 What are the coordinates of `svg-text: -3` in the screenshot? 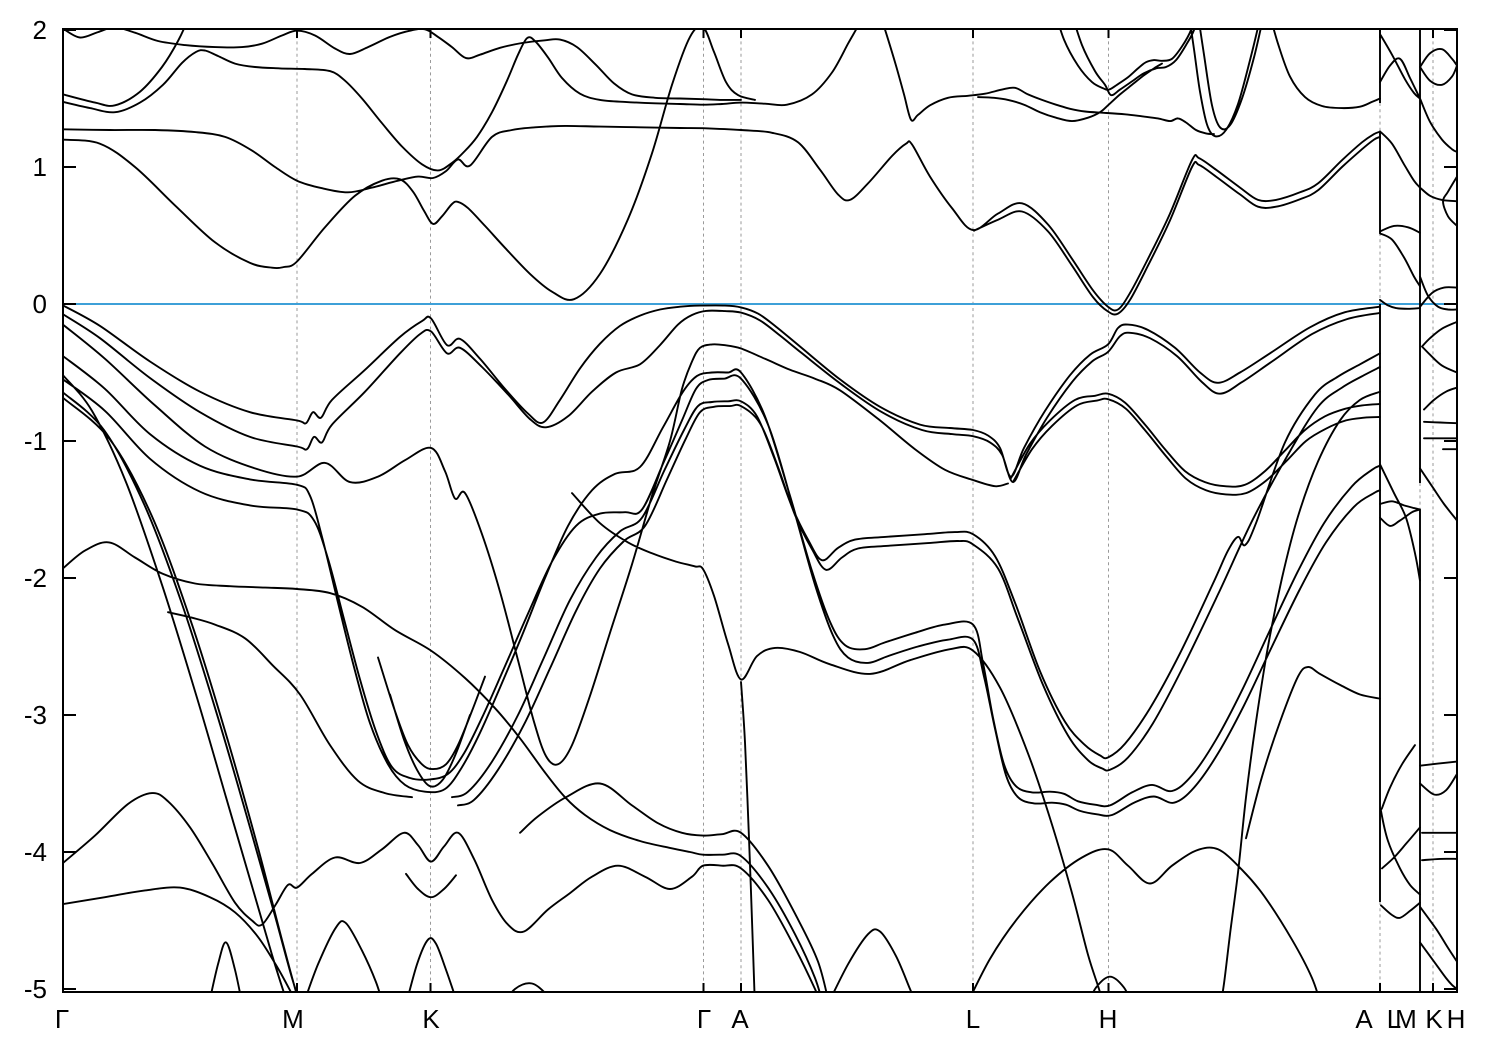 It's located at (35, 715).